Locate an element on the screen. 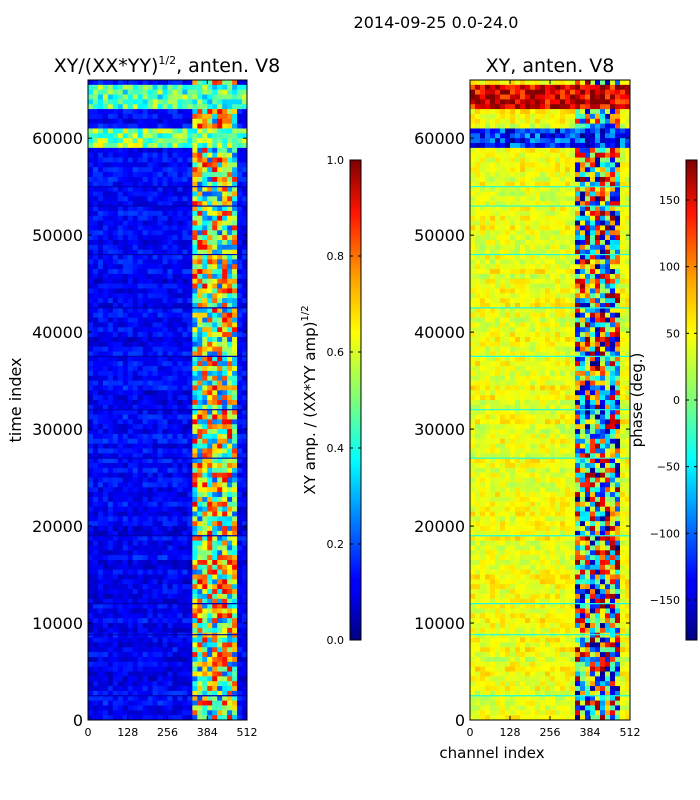  amplitude-title: XY/(XX*YY)1/2, anten. V8 is located at coordinates (167, 65).